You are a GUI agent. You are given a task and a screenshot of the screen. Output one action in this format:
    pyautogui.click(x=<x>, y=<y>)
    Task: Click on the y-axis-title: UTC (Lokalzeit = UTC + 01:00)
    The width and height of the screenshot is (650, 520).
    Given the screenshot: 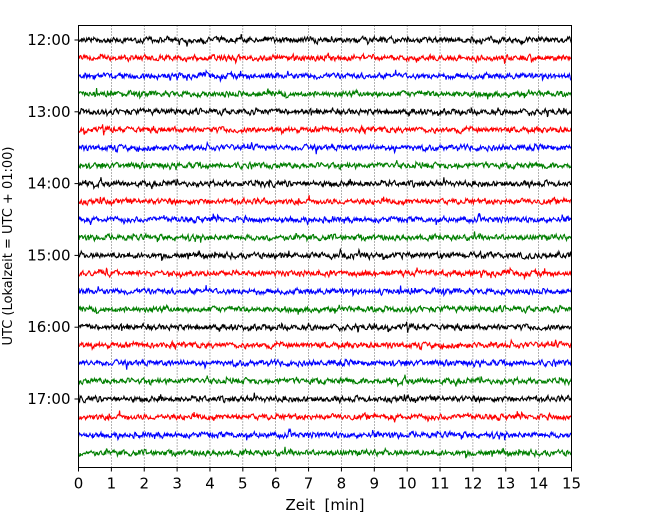 What is the action you would take?
    pyautogui.click(x=8, y=246)
    